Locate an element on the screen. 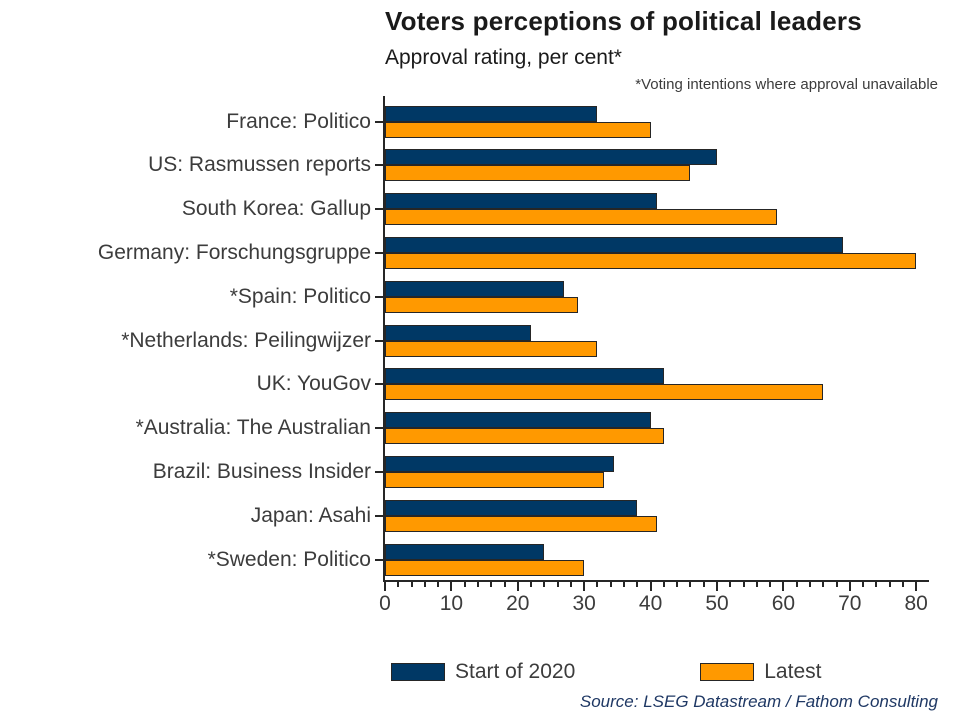 The height and width of the screenshot is (720, 960). legend-swatch-latest is located at coordinates (727, 672).